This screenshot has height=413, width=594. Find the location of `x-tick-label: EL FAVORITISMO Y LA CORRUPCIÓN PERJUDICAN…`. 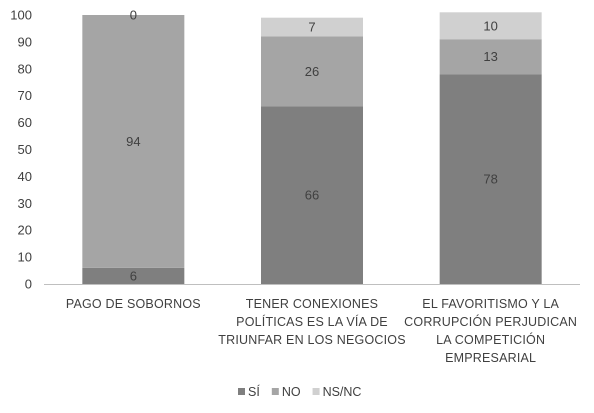

x-tick-label: EL FAVORITISMO Y LA CORRUPCIÓN PERJUDICAN… is located at coordinates (490, 331).